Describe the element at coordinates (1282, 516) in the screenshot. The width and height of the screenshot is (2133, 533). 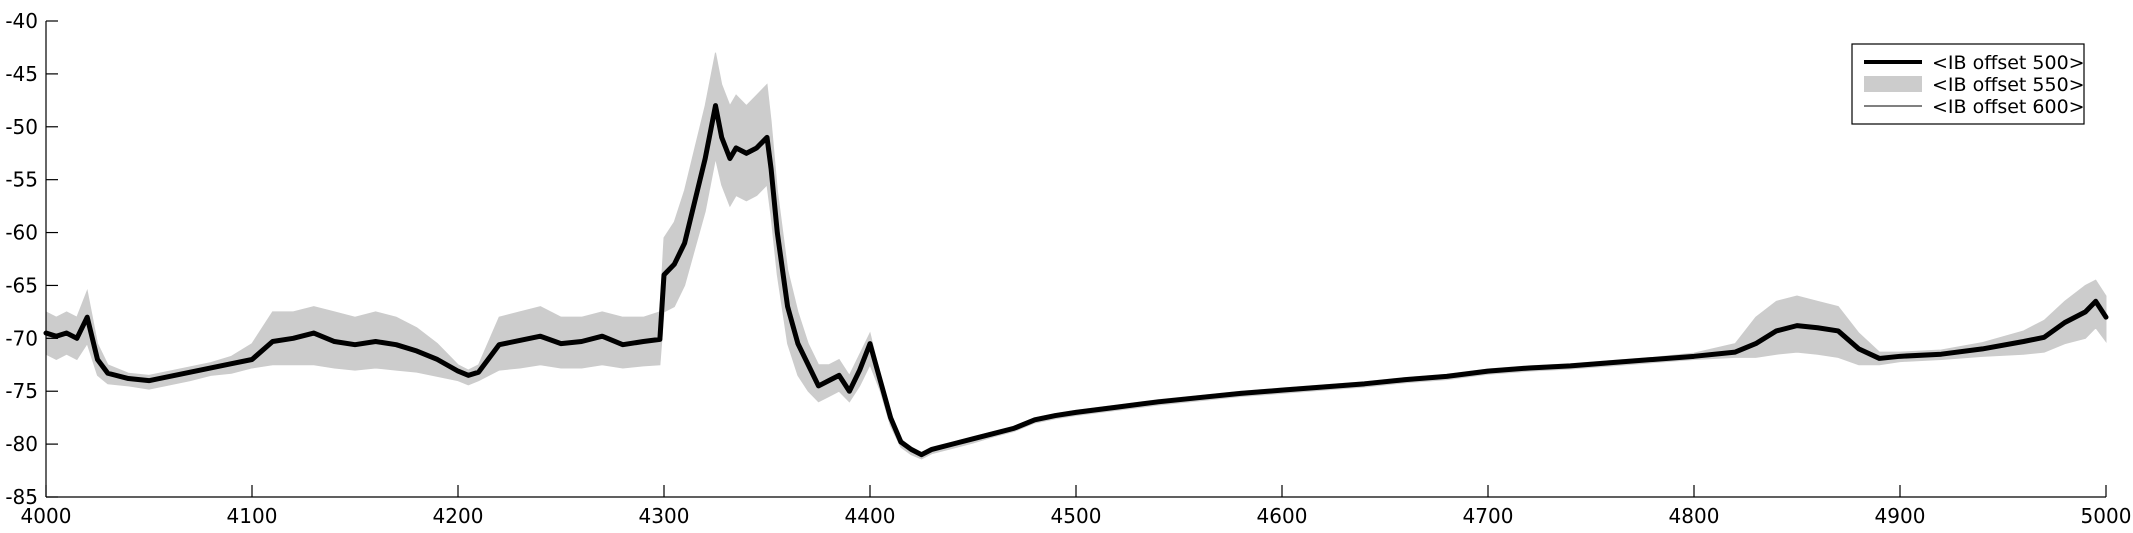
I see `x-tick-label: 4600` at that location.